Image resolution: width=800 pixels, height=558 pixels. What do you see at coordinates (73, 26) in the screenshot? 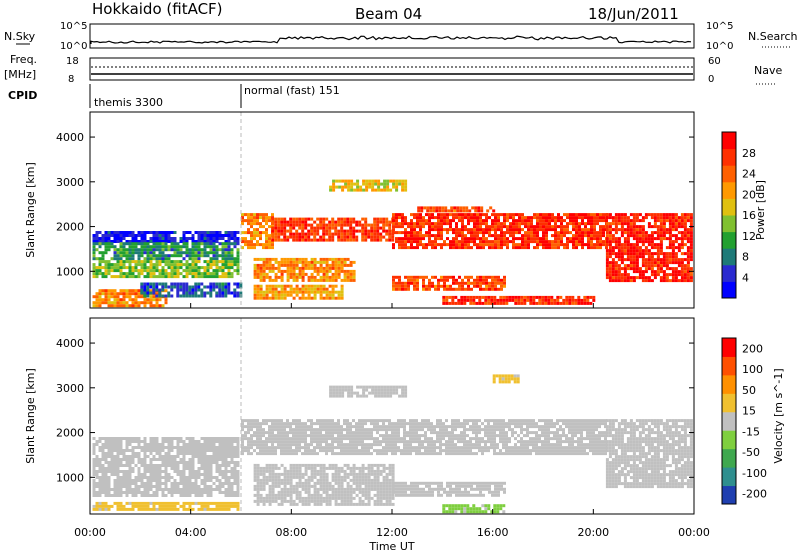
I see `noise-tick-left-top: 10^5` at bounding box center [73, 26].